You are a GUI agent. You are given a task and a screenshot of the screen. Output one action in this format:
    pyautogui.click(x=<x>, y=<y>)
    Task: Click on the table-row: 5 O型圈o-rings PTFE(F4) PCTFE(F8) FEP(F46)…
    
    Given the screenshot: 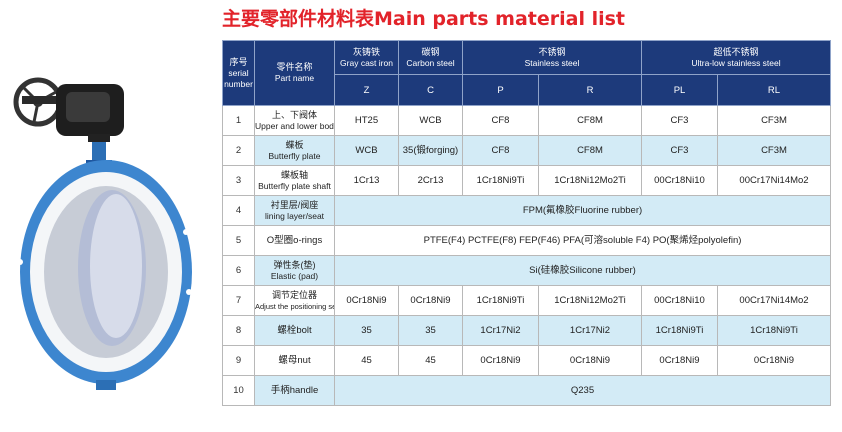 What is the action you would take?
    pyautogui.click(x=526, y=240)
    